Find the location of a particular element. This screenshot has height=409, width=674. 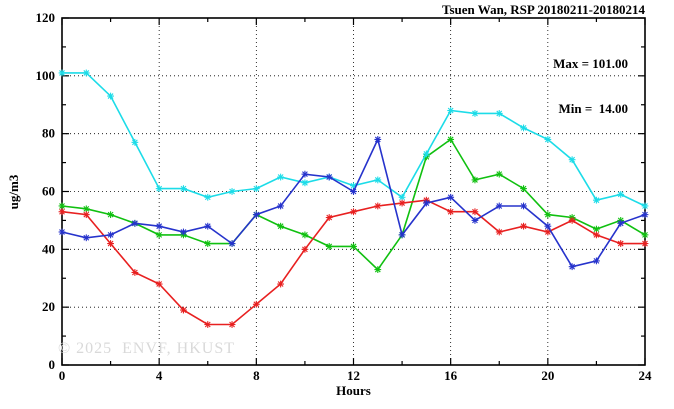

x-axis-label: Hours is located at coordinates (337, 391).